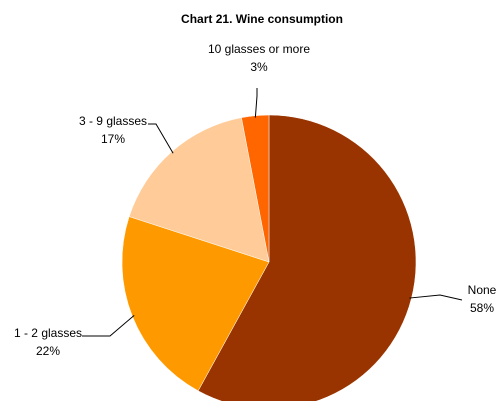 The height and width of the screenshot is (401, 504). Describe the element at coordinates (259, 49) in the screenshot. I see `slice-label: 10 glasses or more` at that location.